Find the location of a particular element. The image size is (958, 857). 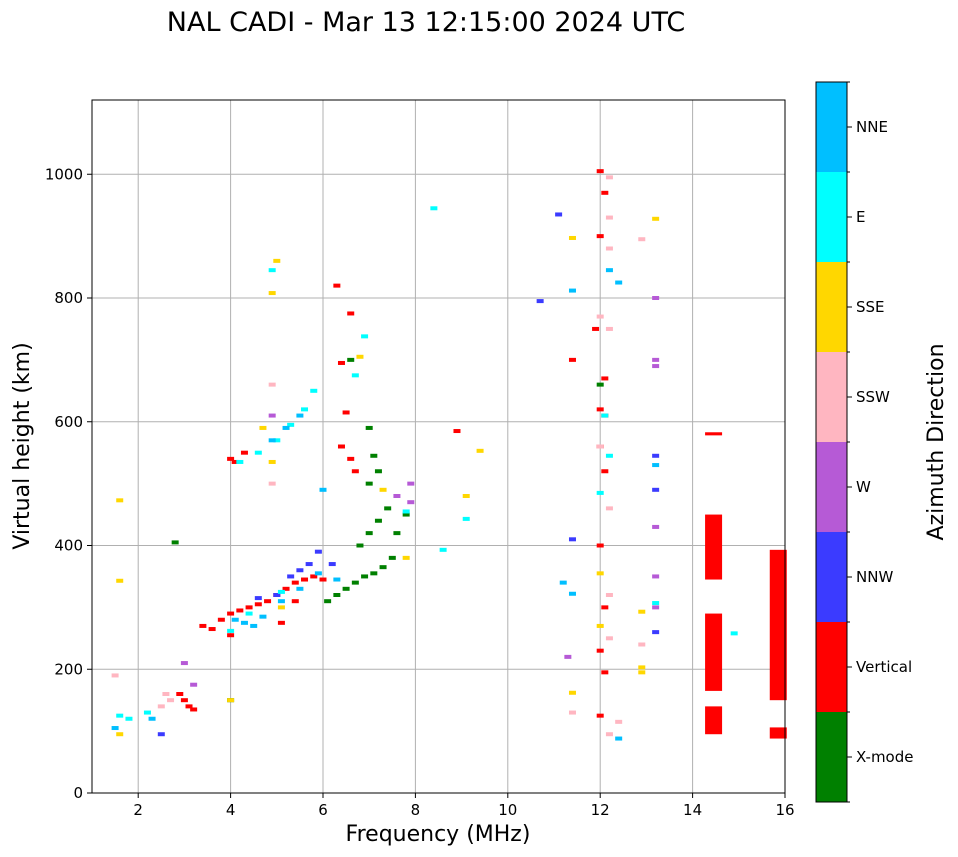

y-tick-label: 600 is located at coordinates (68, 422).